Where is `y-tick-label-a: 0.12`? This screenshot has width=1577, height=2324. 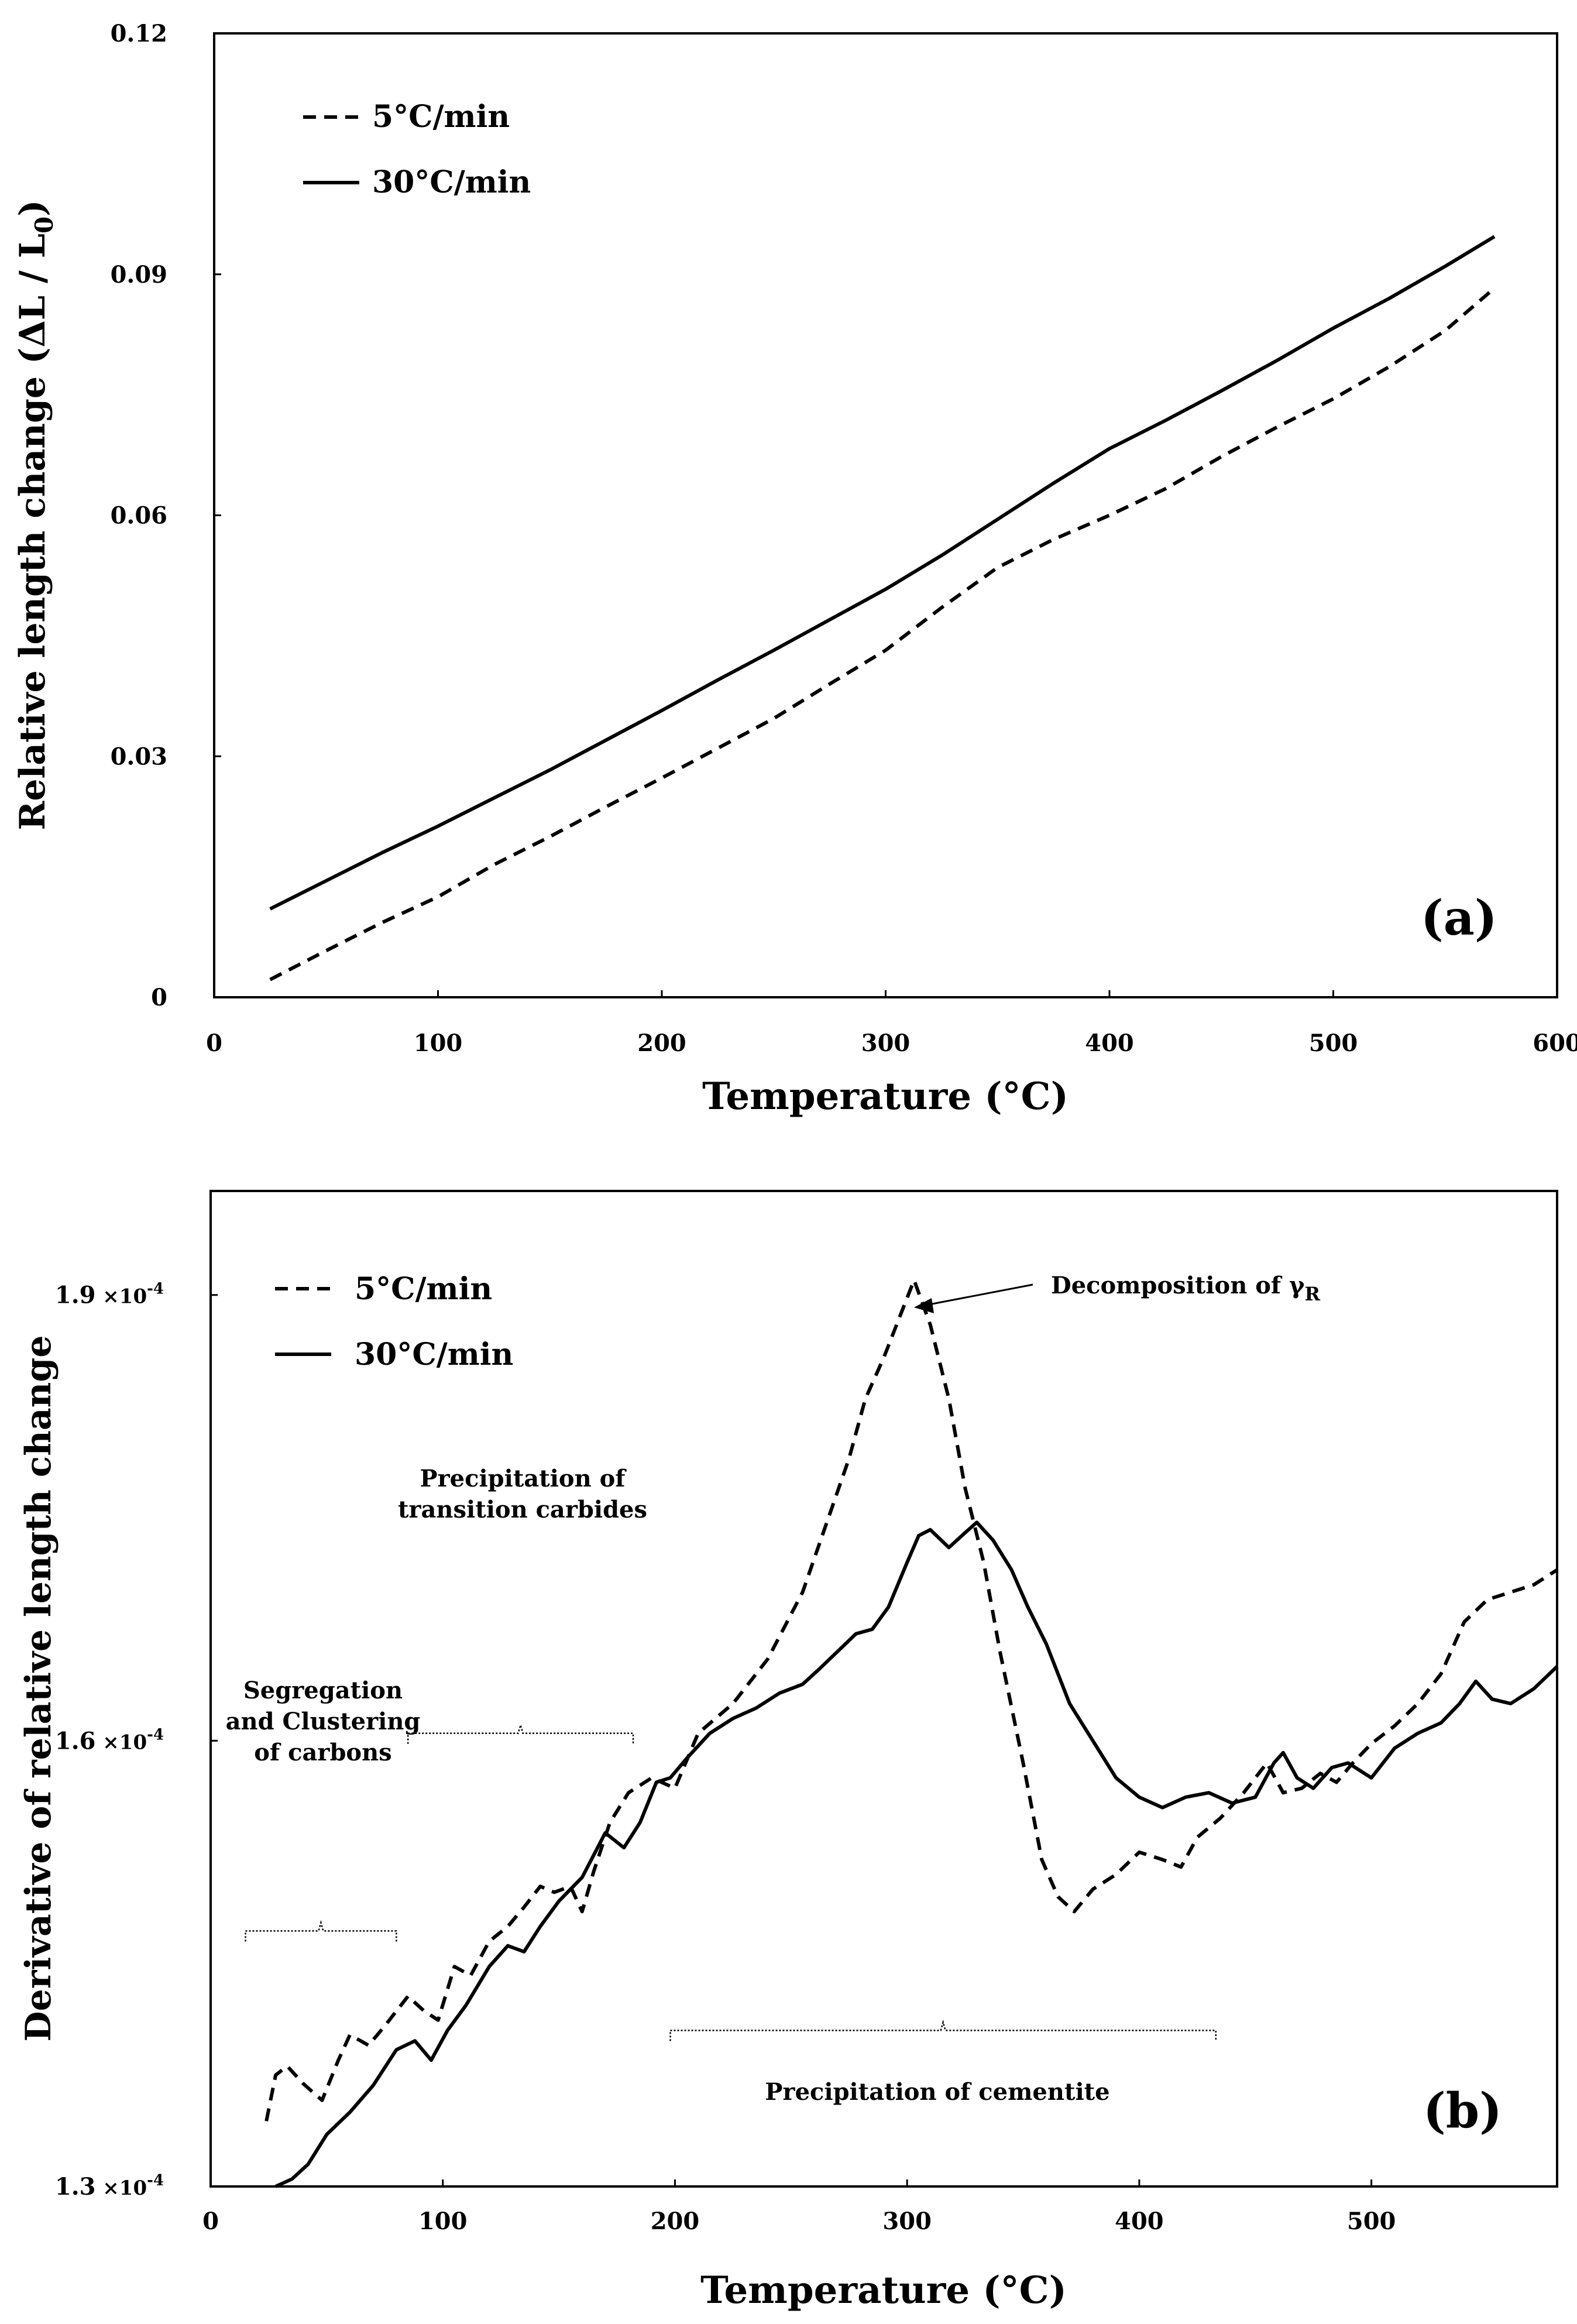
y-tick-label-a: 0.12 is located at coordinates (139, 33).